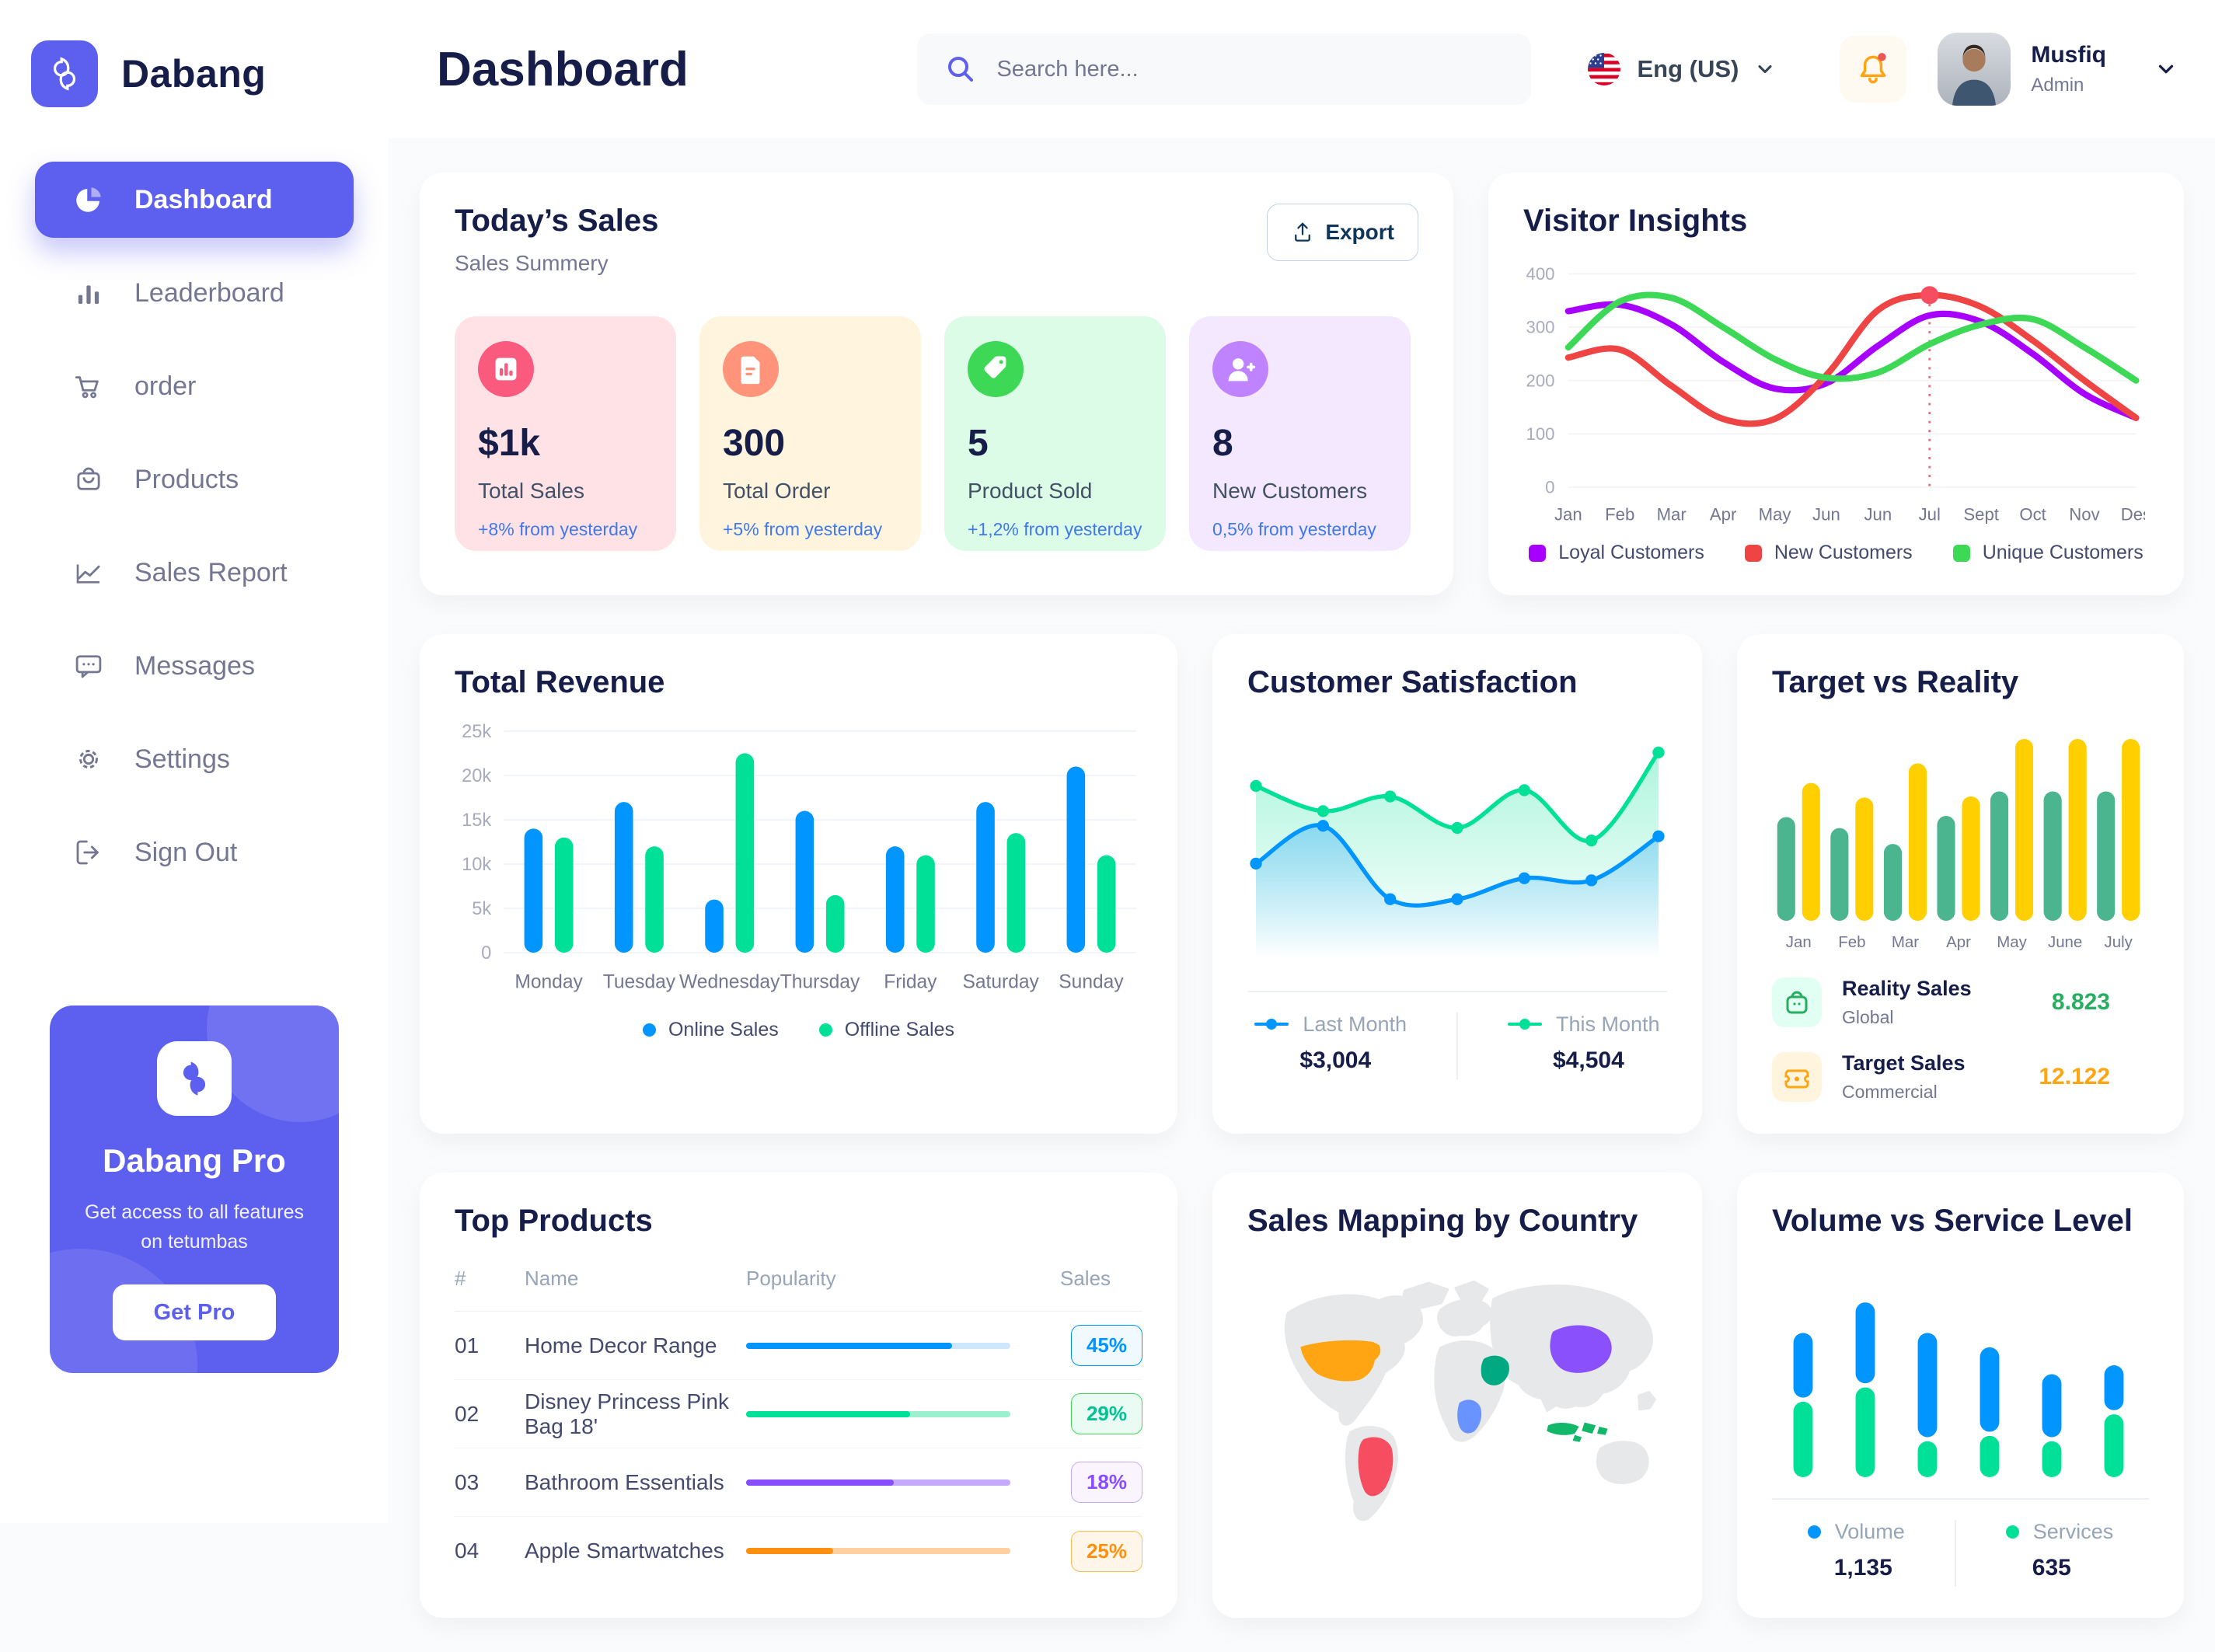 The image size is (2215, 1652). I want to click on product-rank: 02, so click(467, 1413).